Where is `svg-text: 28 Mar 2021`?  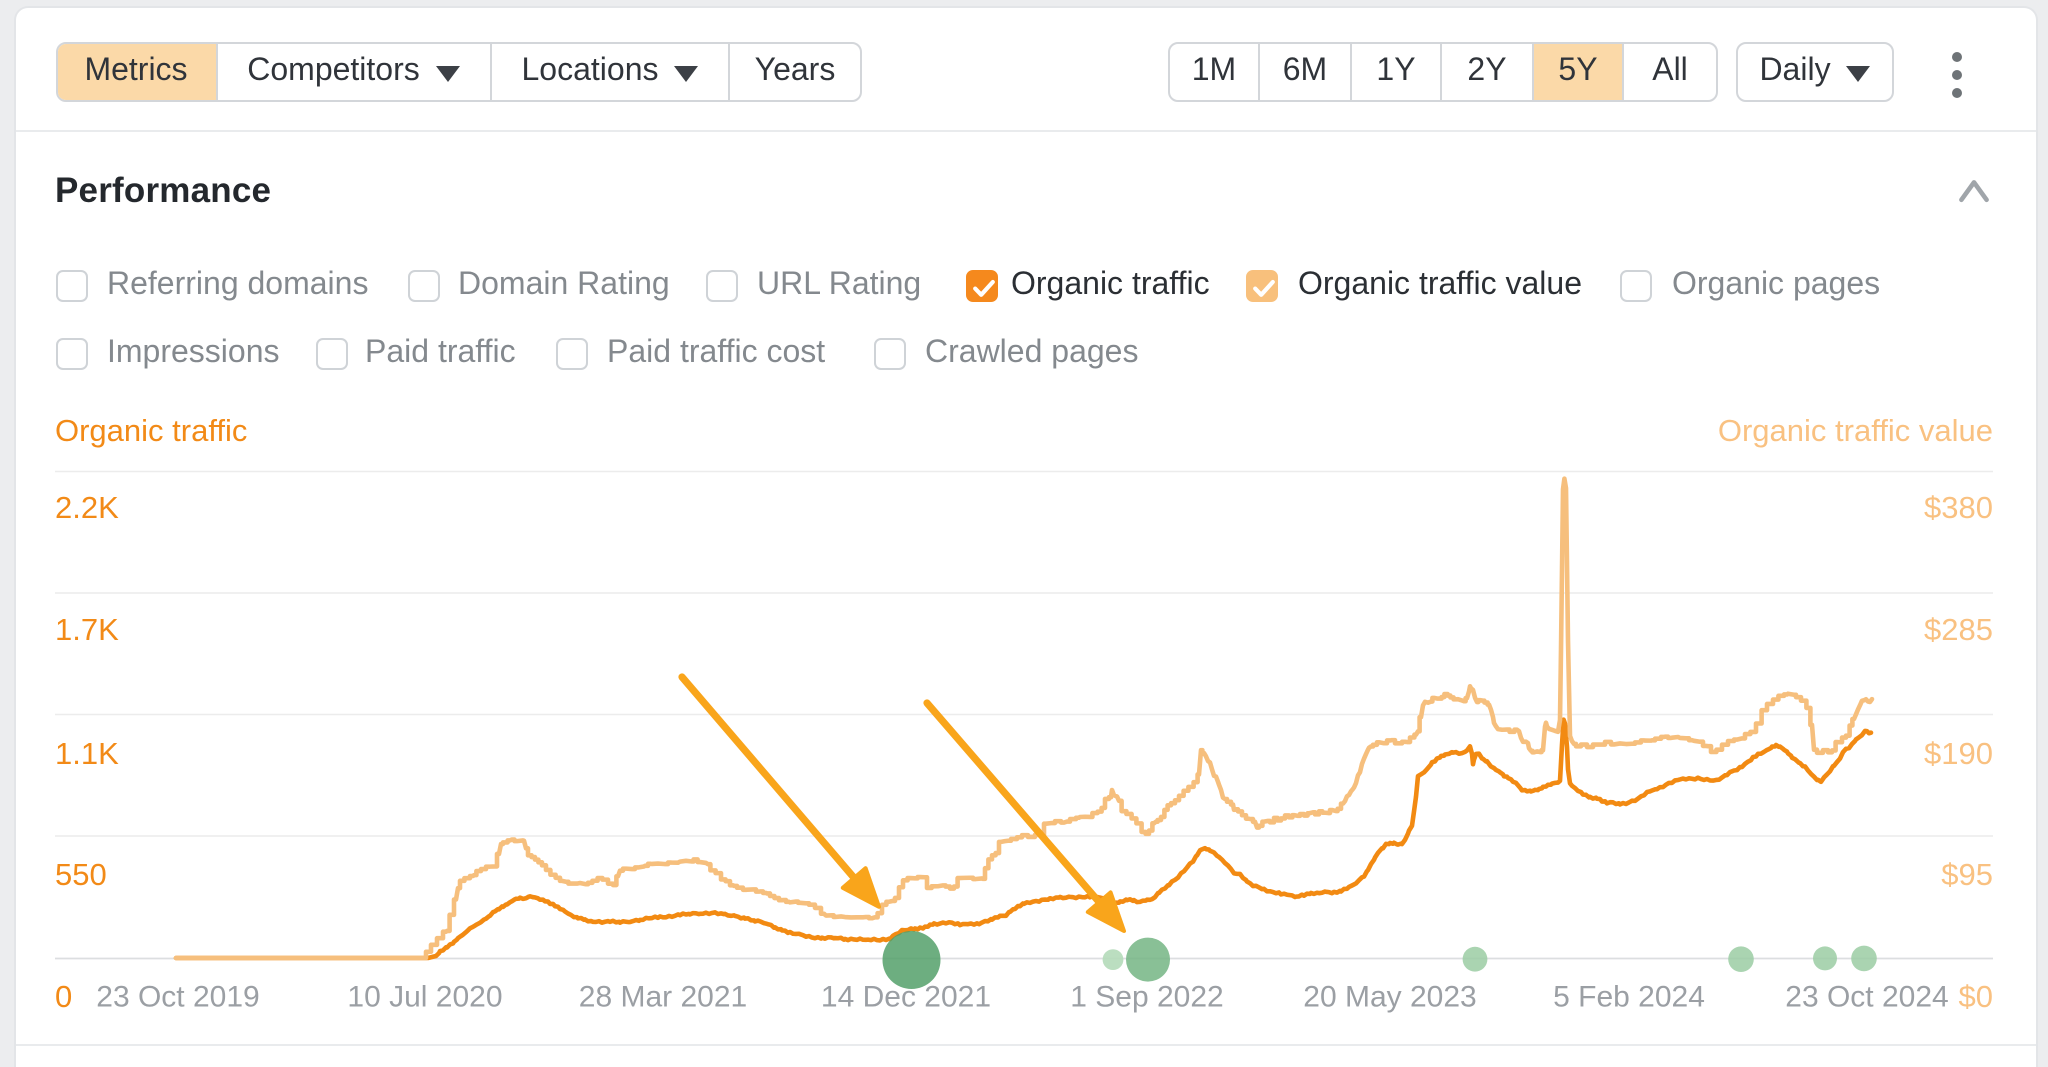
svg-text: 28 Mar 2021 is located at coordinates (663, 996).